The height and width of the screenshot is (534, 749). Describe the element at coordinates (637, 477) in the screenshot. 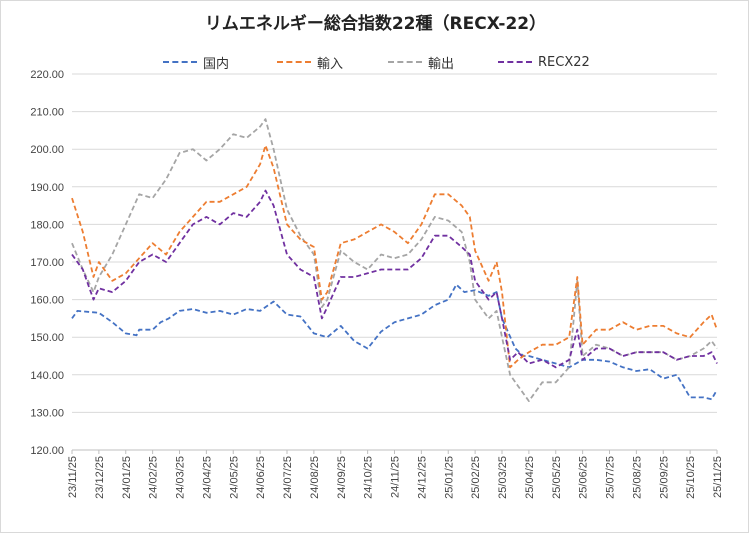

I see `x-tick-label: 25/08/25` at that location.